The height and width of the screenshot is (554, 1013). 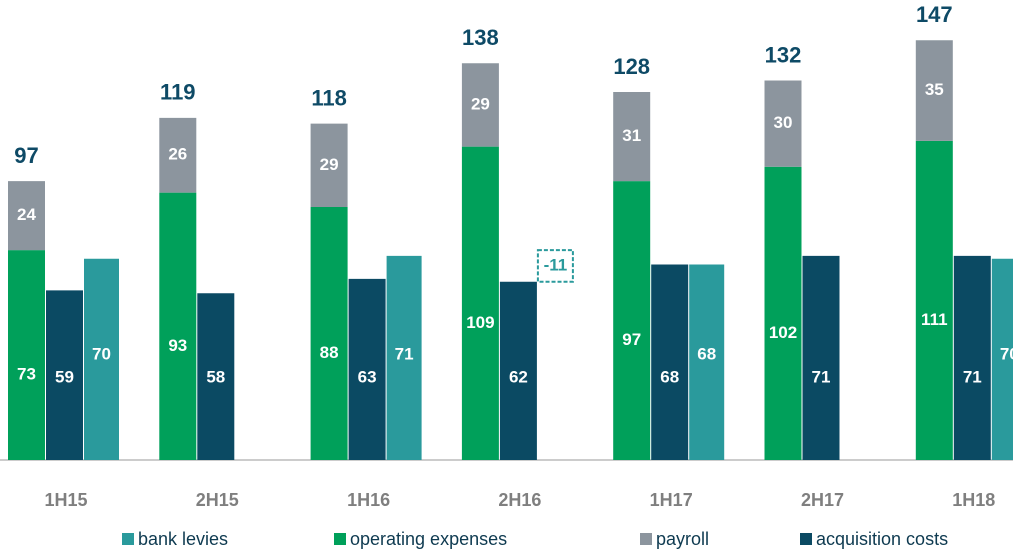 I want to click on value-label: 73, so click(x=26, y=374).